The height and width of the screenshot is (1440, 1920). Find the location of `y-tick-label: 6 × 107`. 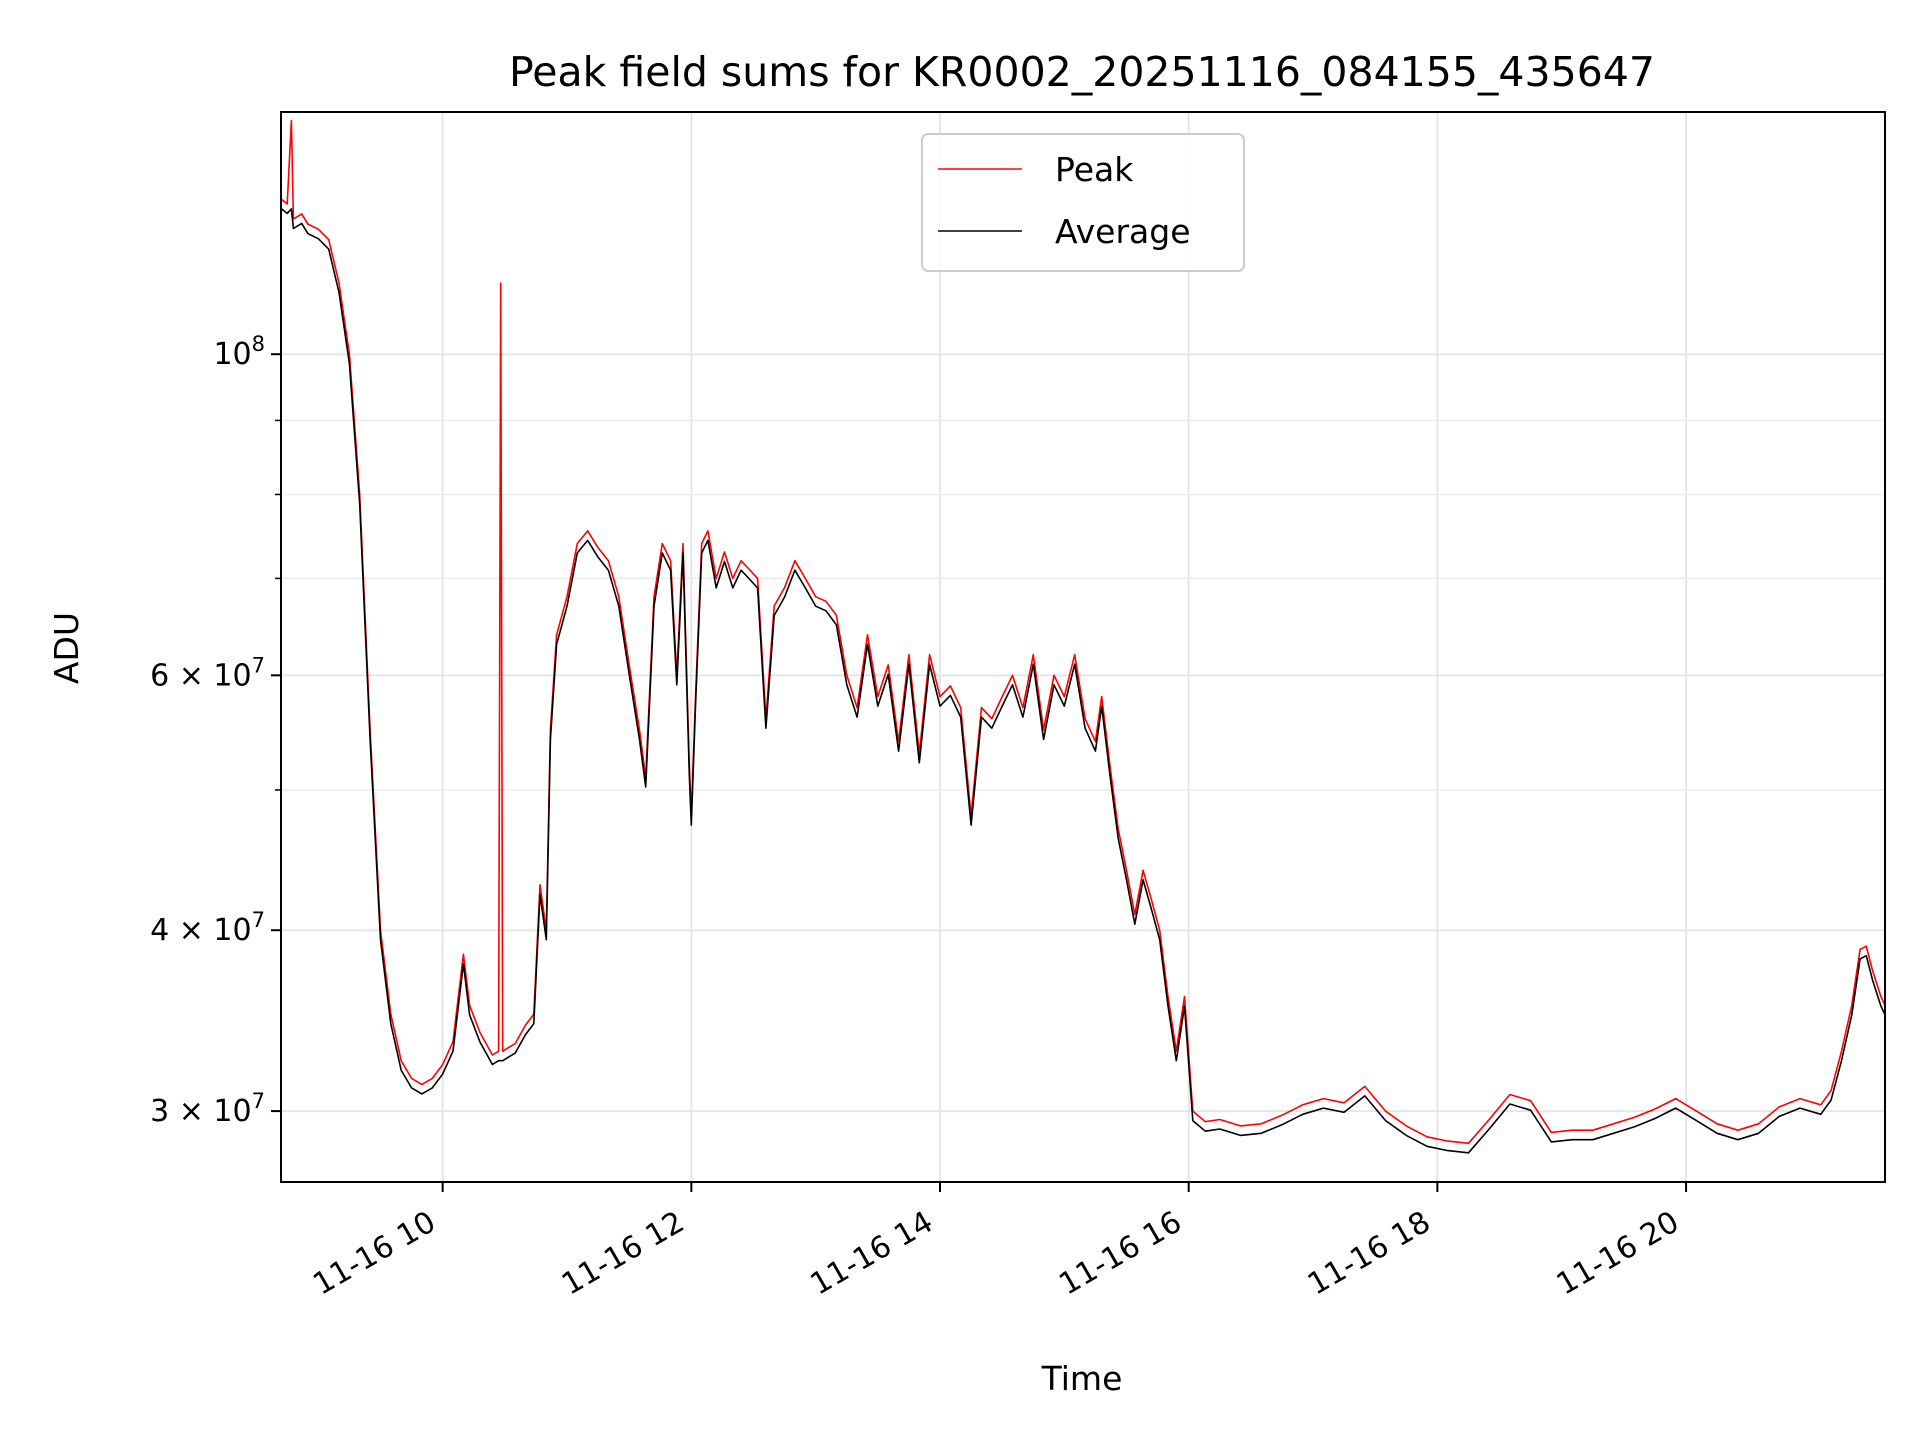

y-tick-label: 6 × 107 is located at coordinates (207, 673).